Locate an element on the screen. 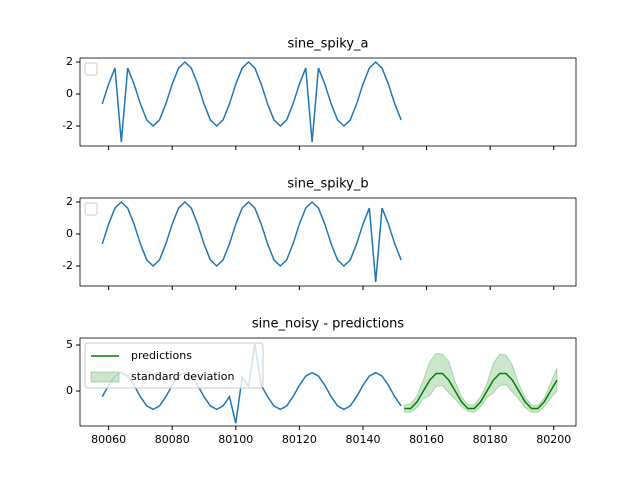 The height and width of the screenshot is (480, 640). x-tick-label: 80080 is located at coordinates (172, 439).